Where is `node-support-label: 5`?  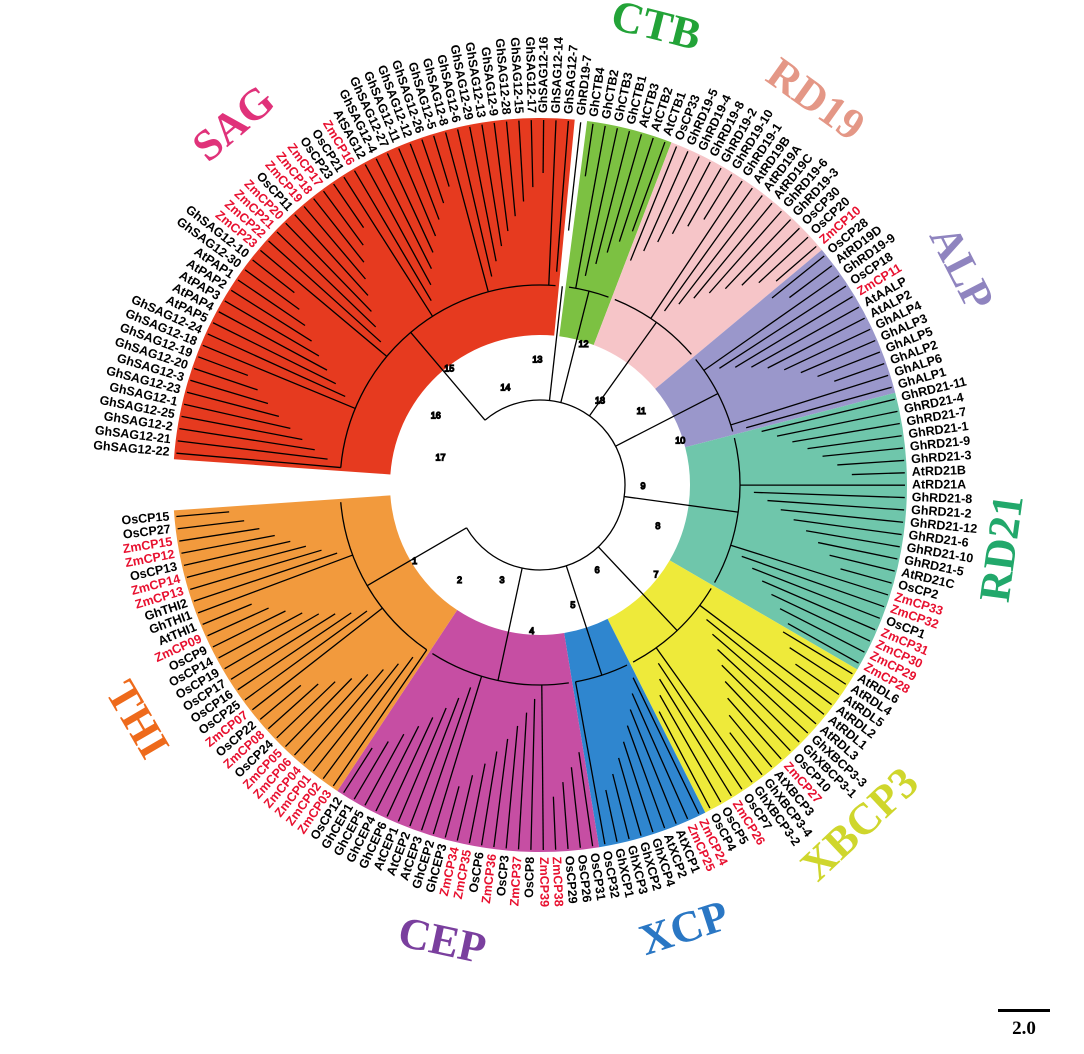 node-support-label: 5 is located at coordinates (572, 605).